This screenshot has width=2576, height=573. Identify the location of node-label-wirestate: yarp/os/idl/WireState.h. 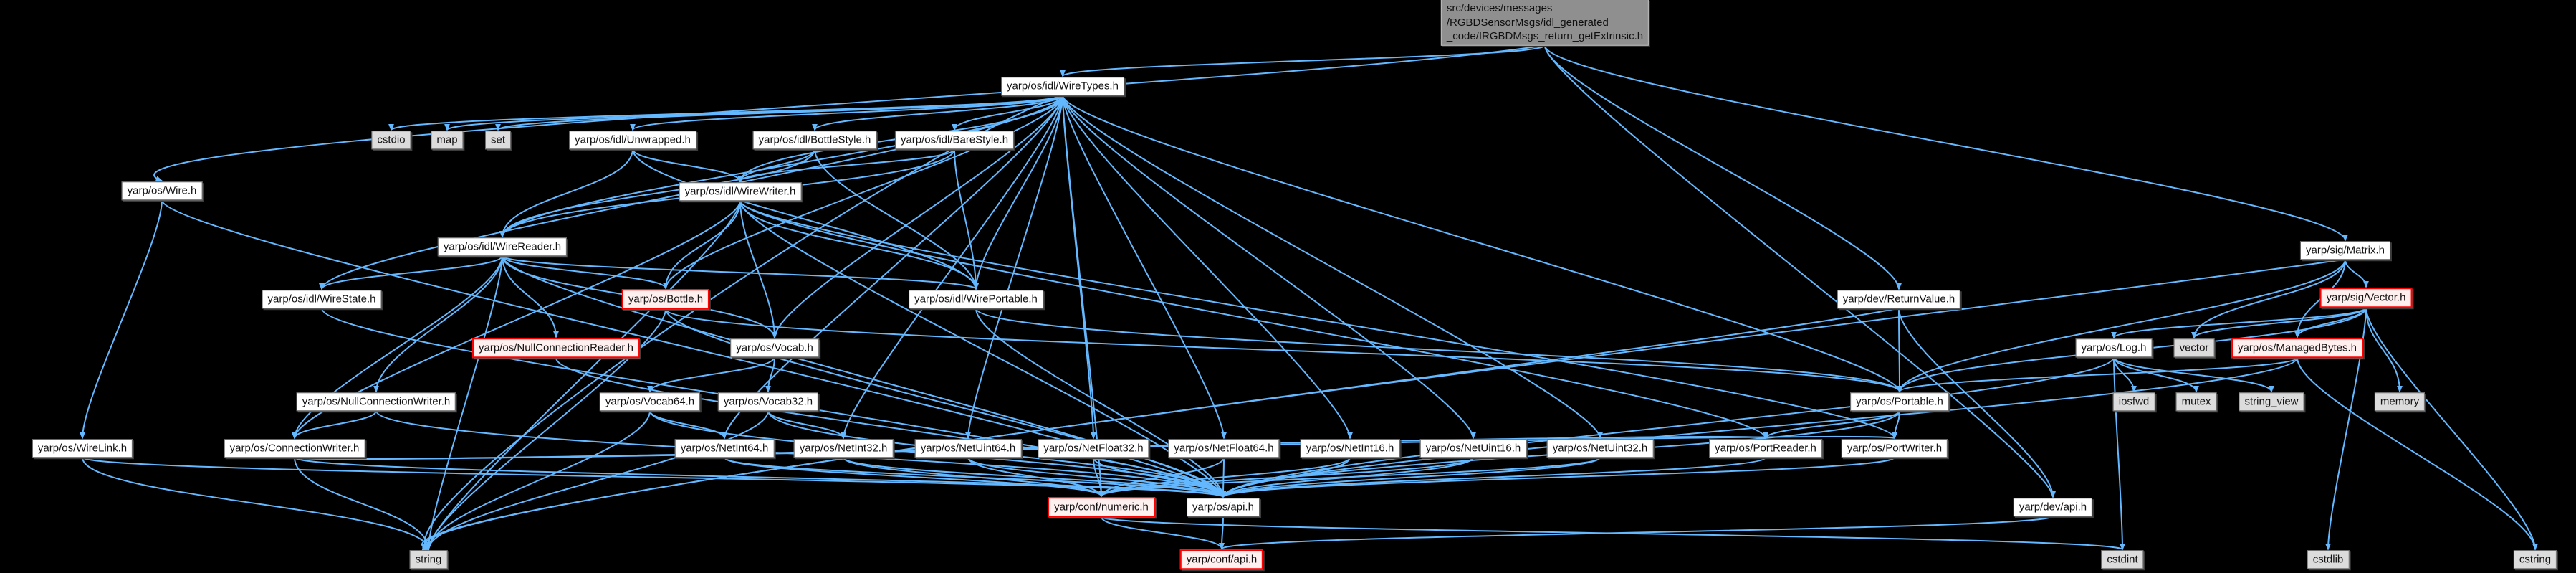
(321, 300).